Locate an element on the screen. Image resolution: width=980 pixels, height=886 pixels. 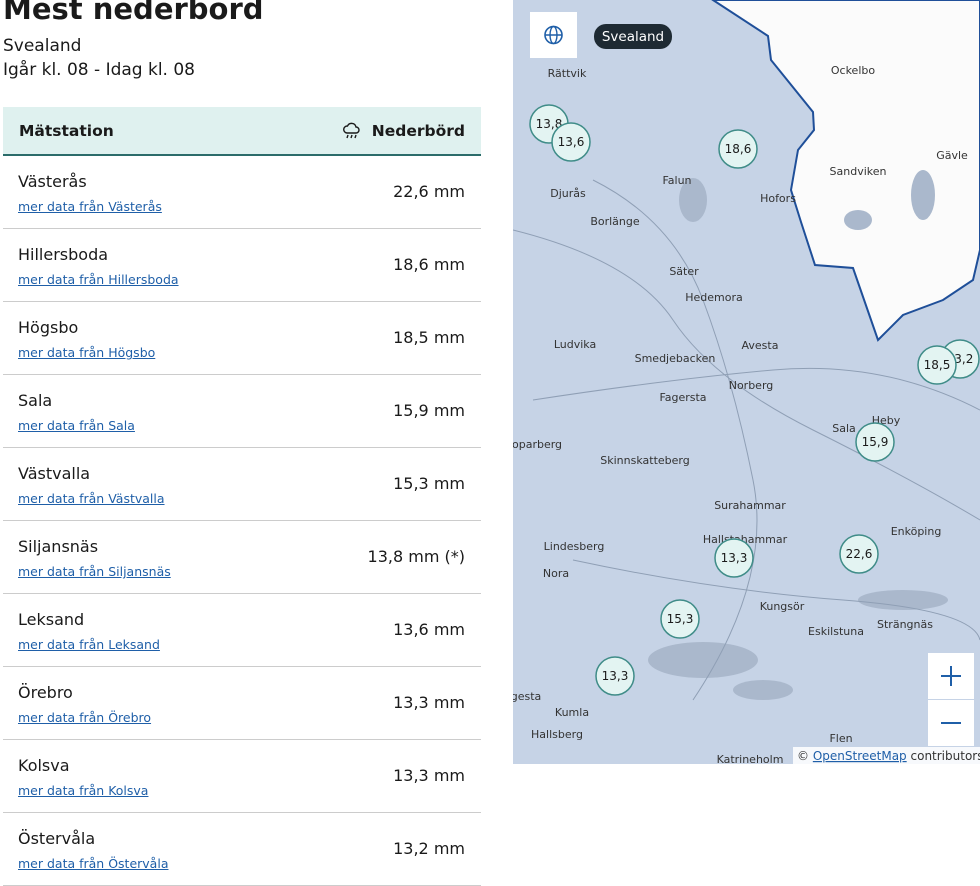
place-label: Sala is located at coordinates (844, 428).